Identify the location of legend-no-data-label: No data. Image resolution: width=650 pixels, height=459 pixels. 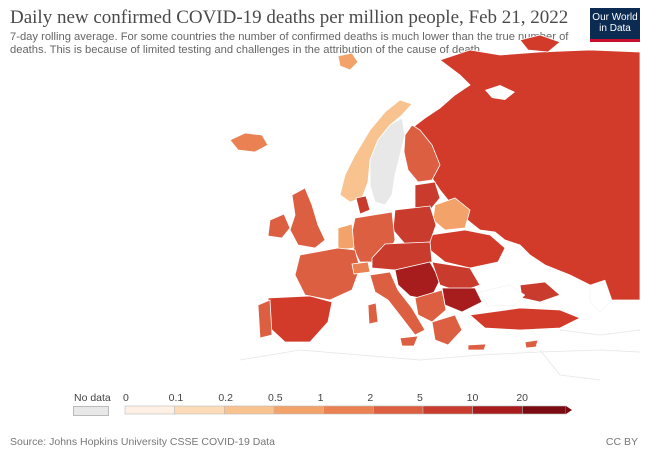
(92, 398).